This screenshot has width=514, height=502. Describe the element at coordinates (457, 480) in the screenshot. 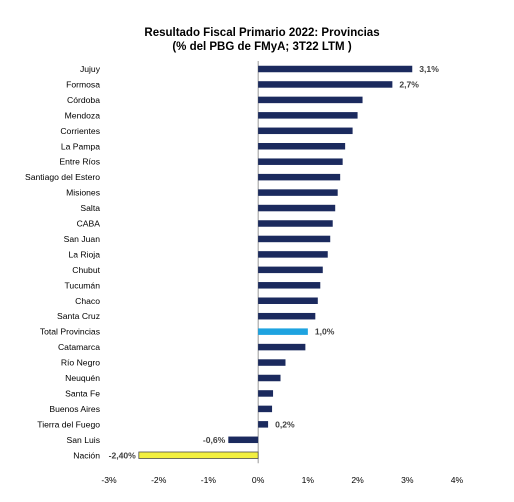

I see `x-tick-label: 4%` at that location.